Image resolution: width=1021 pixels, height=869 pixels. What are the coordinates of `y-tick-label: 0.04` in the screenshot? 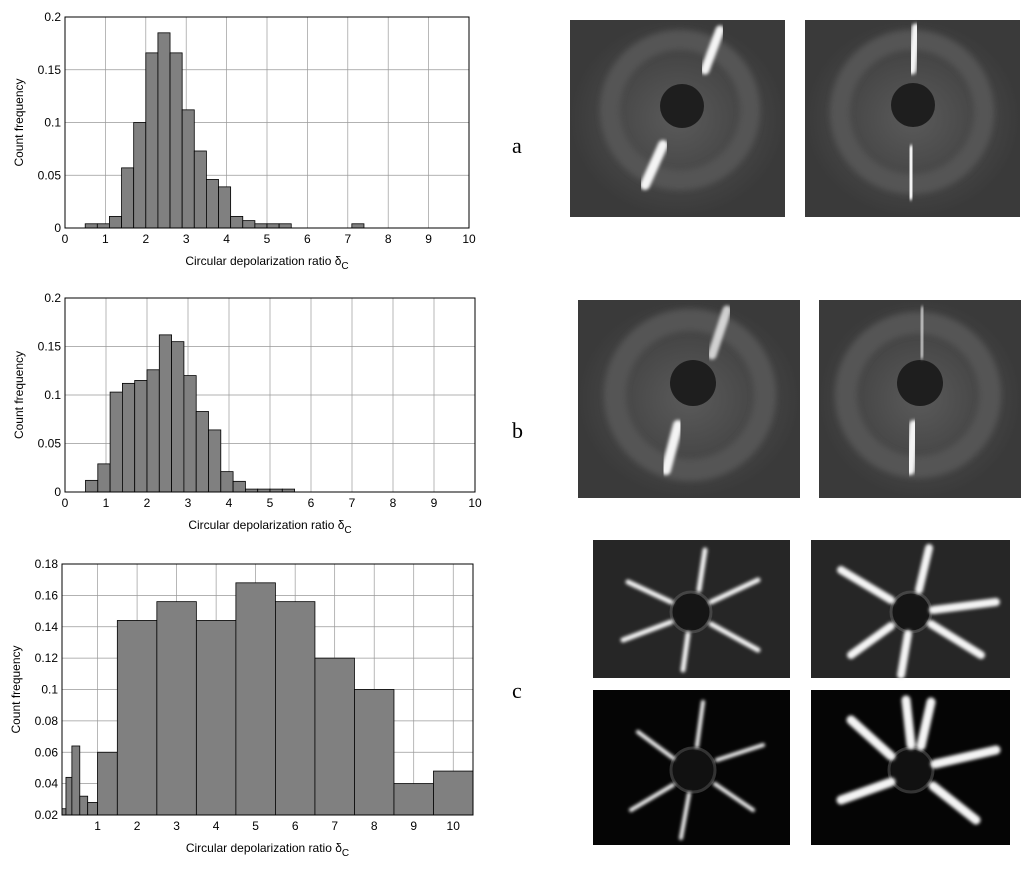 It's located at (47, 784).